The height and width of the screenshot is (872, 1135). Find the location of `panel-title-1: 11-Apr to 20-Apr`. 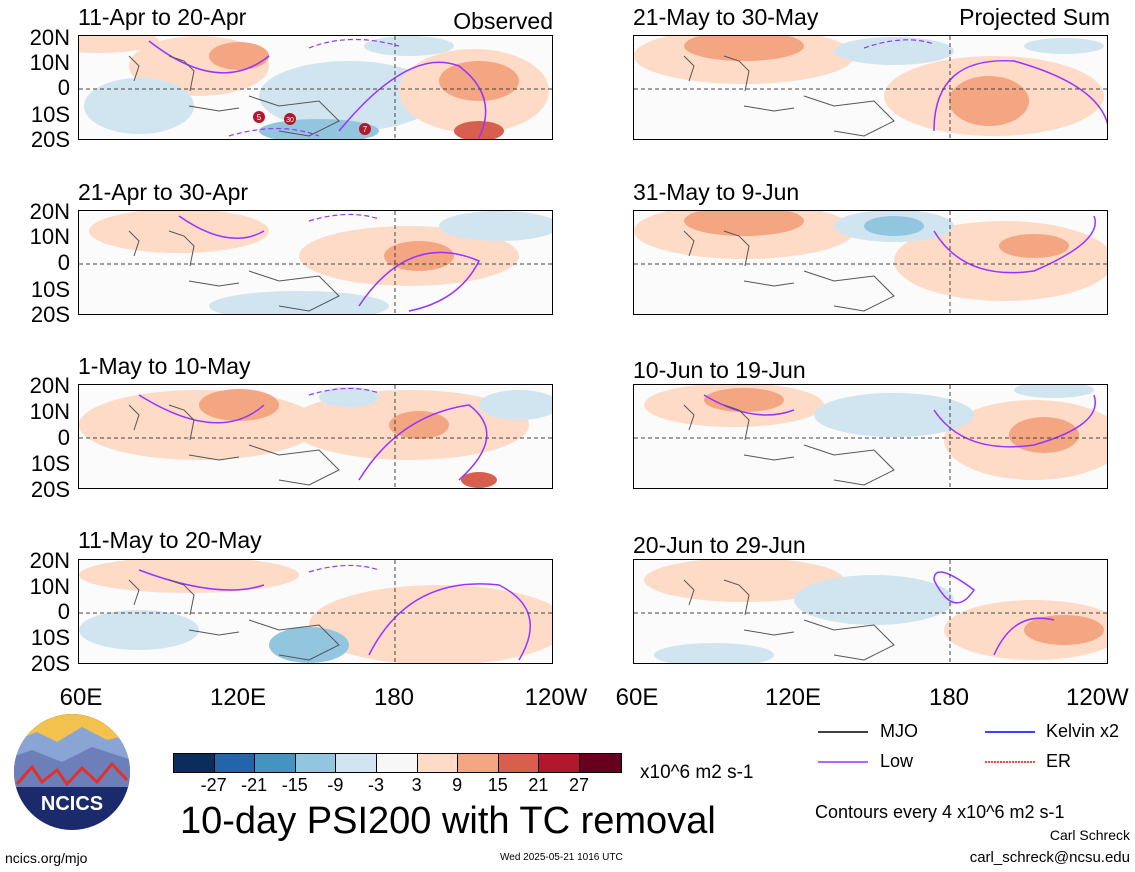

panel-title-1: 11-Apr to 20-Apr is located at coordinates (162, 17).